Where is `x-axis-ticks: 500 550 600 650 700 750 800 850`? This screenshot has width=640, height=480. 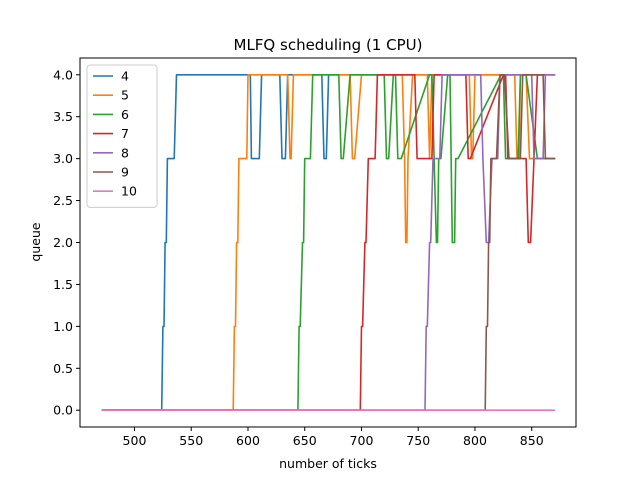
x-axis-ticks: 500 550 600 650 700 750 800 850 is located at coordinates (333, 437).